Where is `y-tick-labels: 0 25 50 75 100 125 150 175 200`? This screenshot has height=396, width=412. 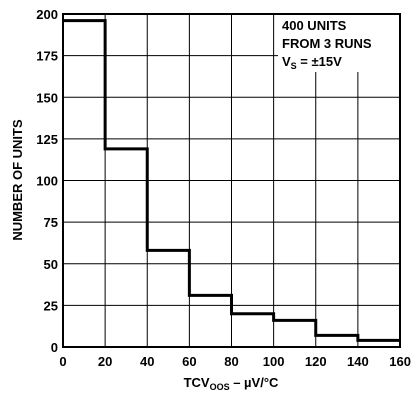
y-tick-labels: 0 25 50 75 100 125 150 175 200 is located at coordinates (47, 181).